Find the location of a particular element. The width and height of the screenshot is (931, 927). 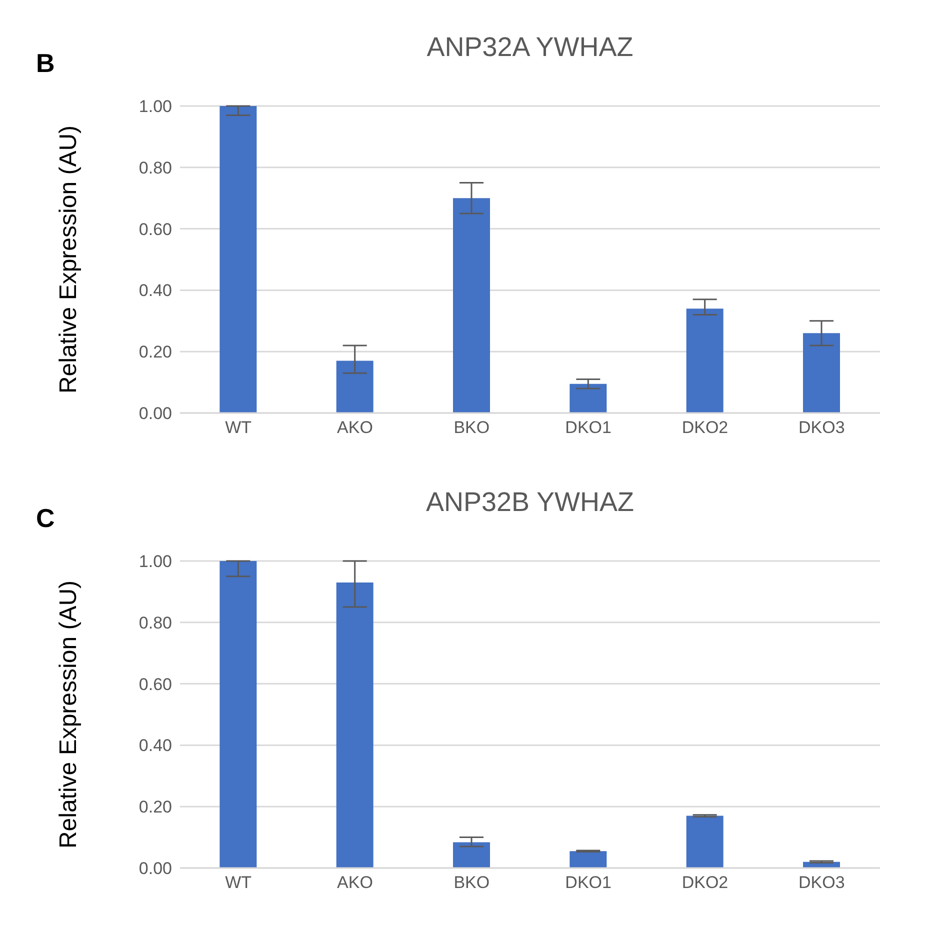

chart-title: ANP32A YWHAZ is located at coordinates (530, 47).